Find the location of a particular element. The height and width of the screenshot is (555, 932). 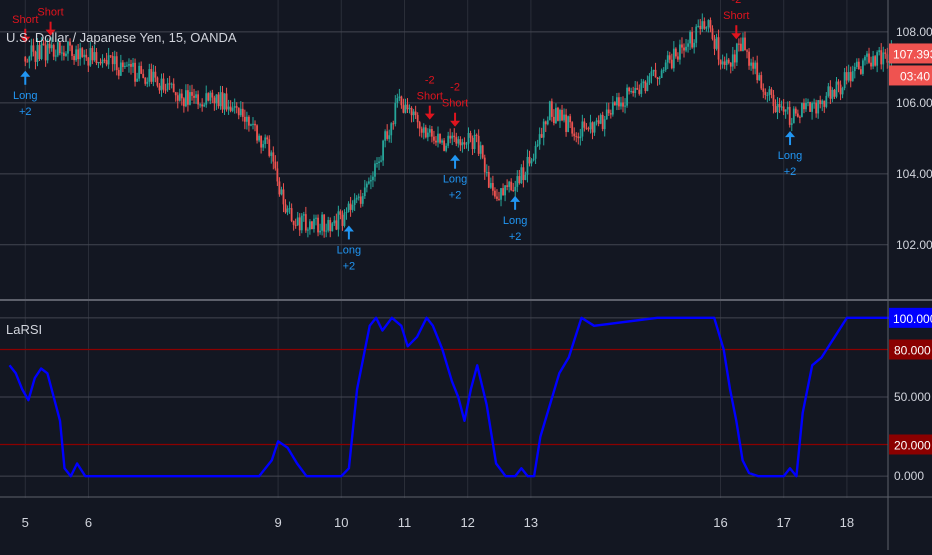

x-tick-label: 11 is located at coordinates (405, 522).